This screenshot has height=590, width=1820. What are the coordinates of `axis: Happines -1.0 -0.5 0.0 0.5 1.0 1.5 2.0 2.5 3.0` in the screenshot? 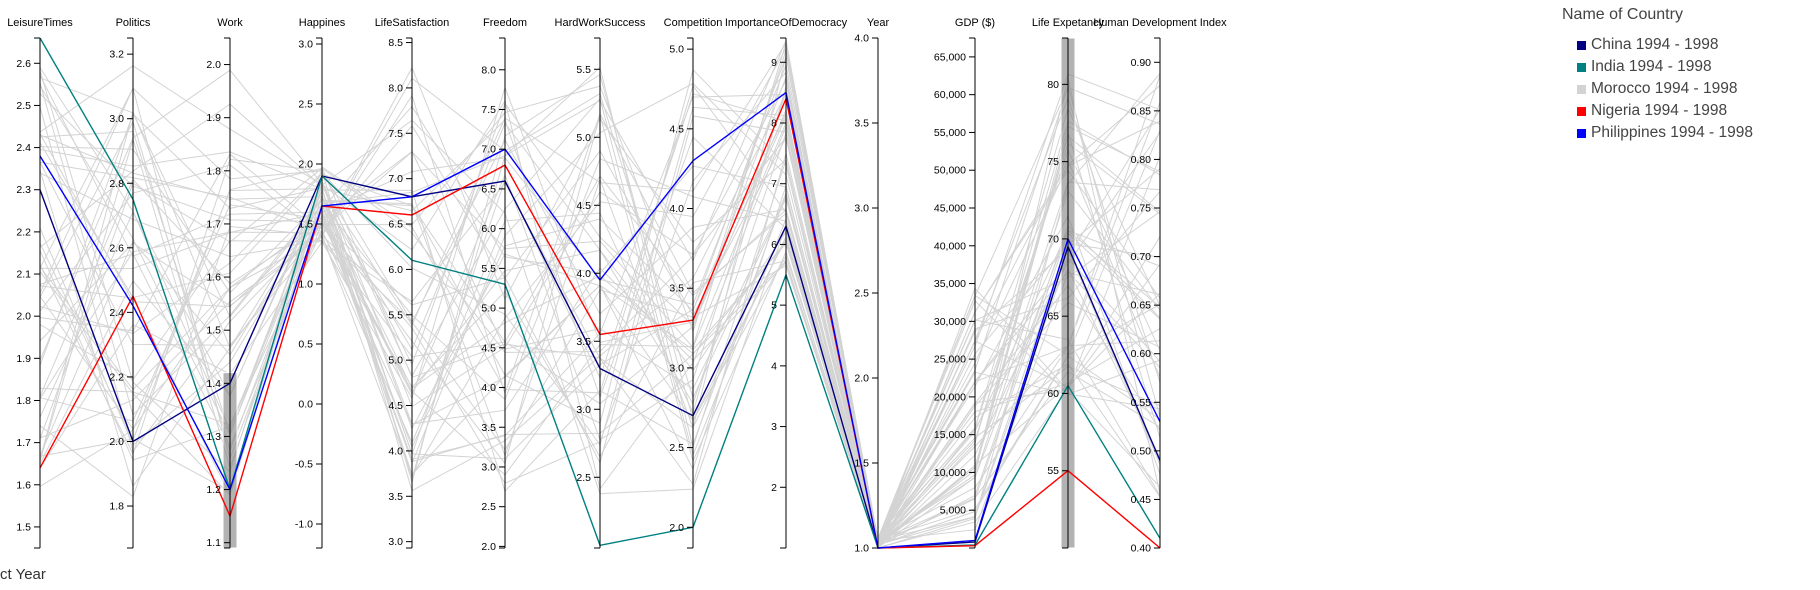 It's located at (320, 283).